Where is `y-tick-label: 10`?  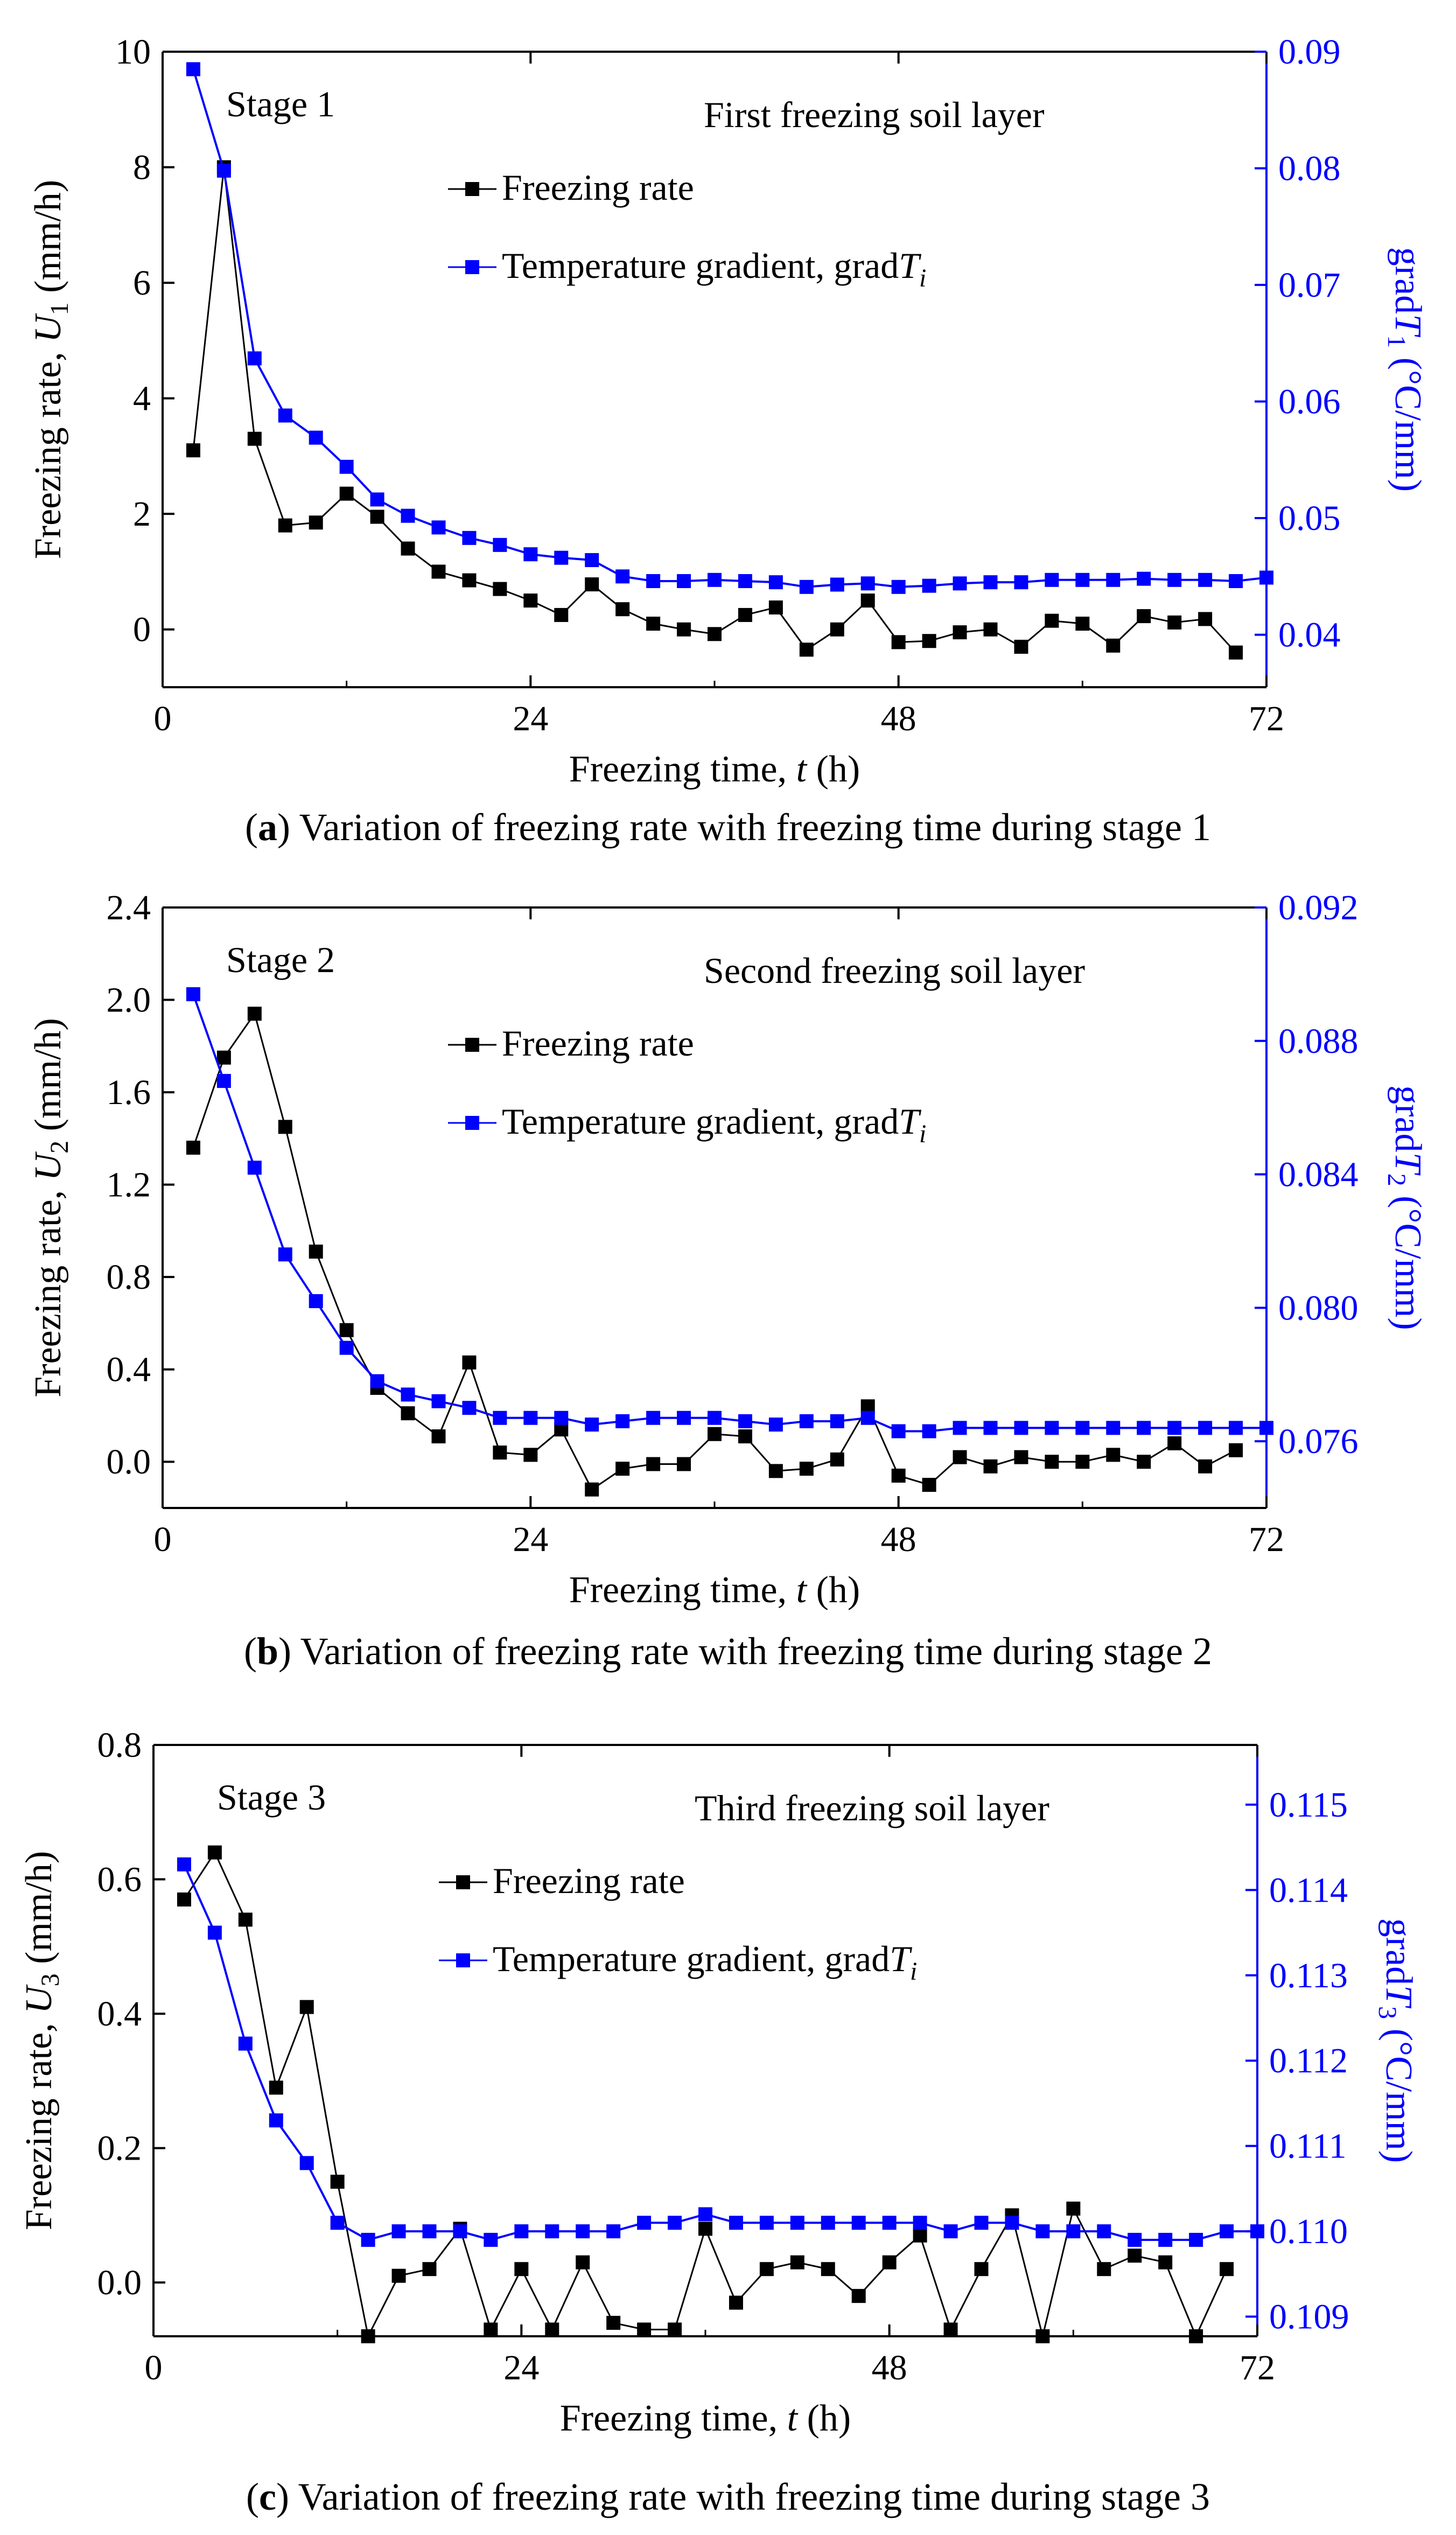 y-tick-label: 10 is located at coordinates (133, 52).